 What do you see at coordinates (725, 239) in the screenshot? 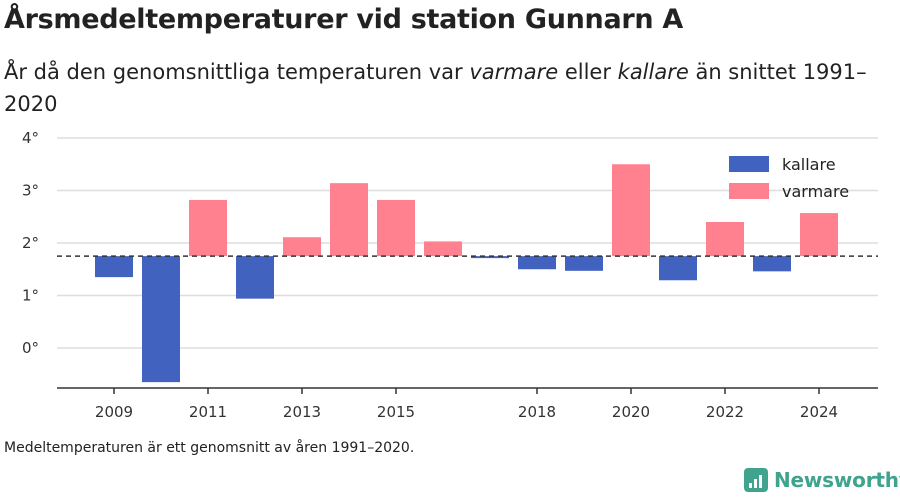
I see `bar-2022` at bounding box center [725, 239].